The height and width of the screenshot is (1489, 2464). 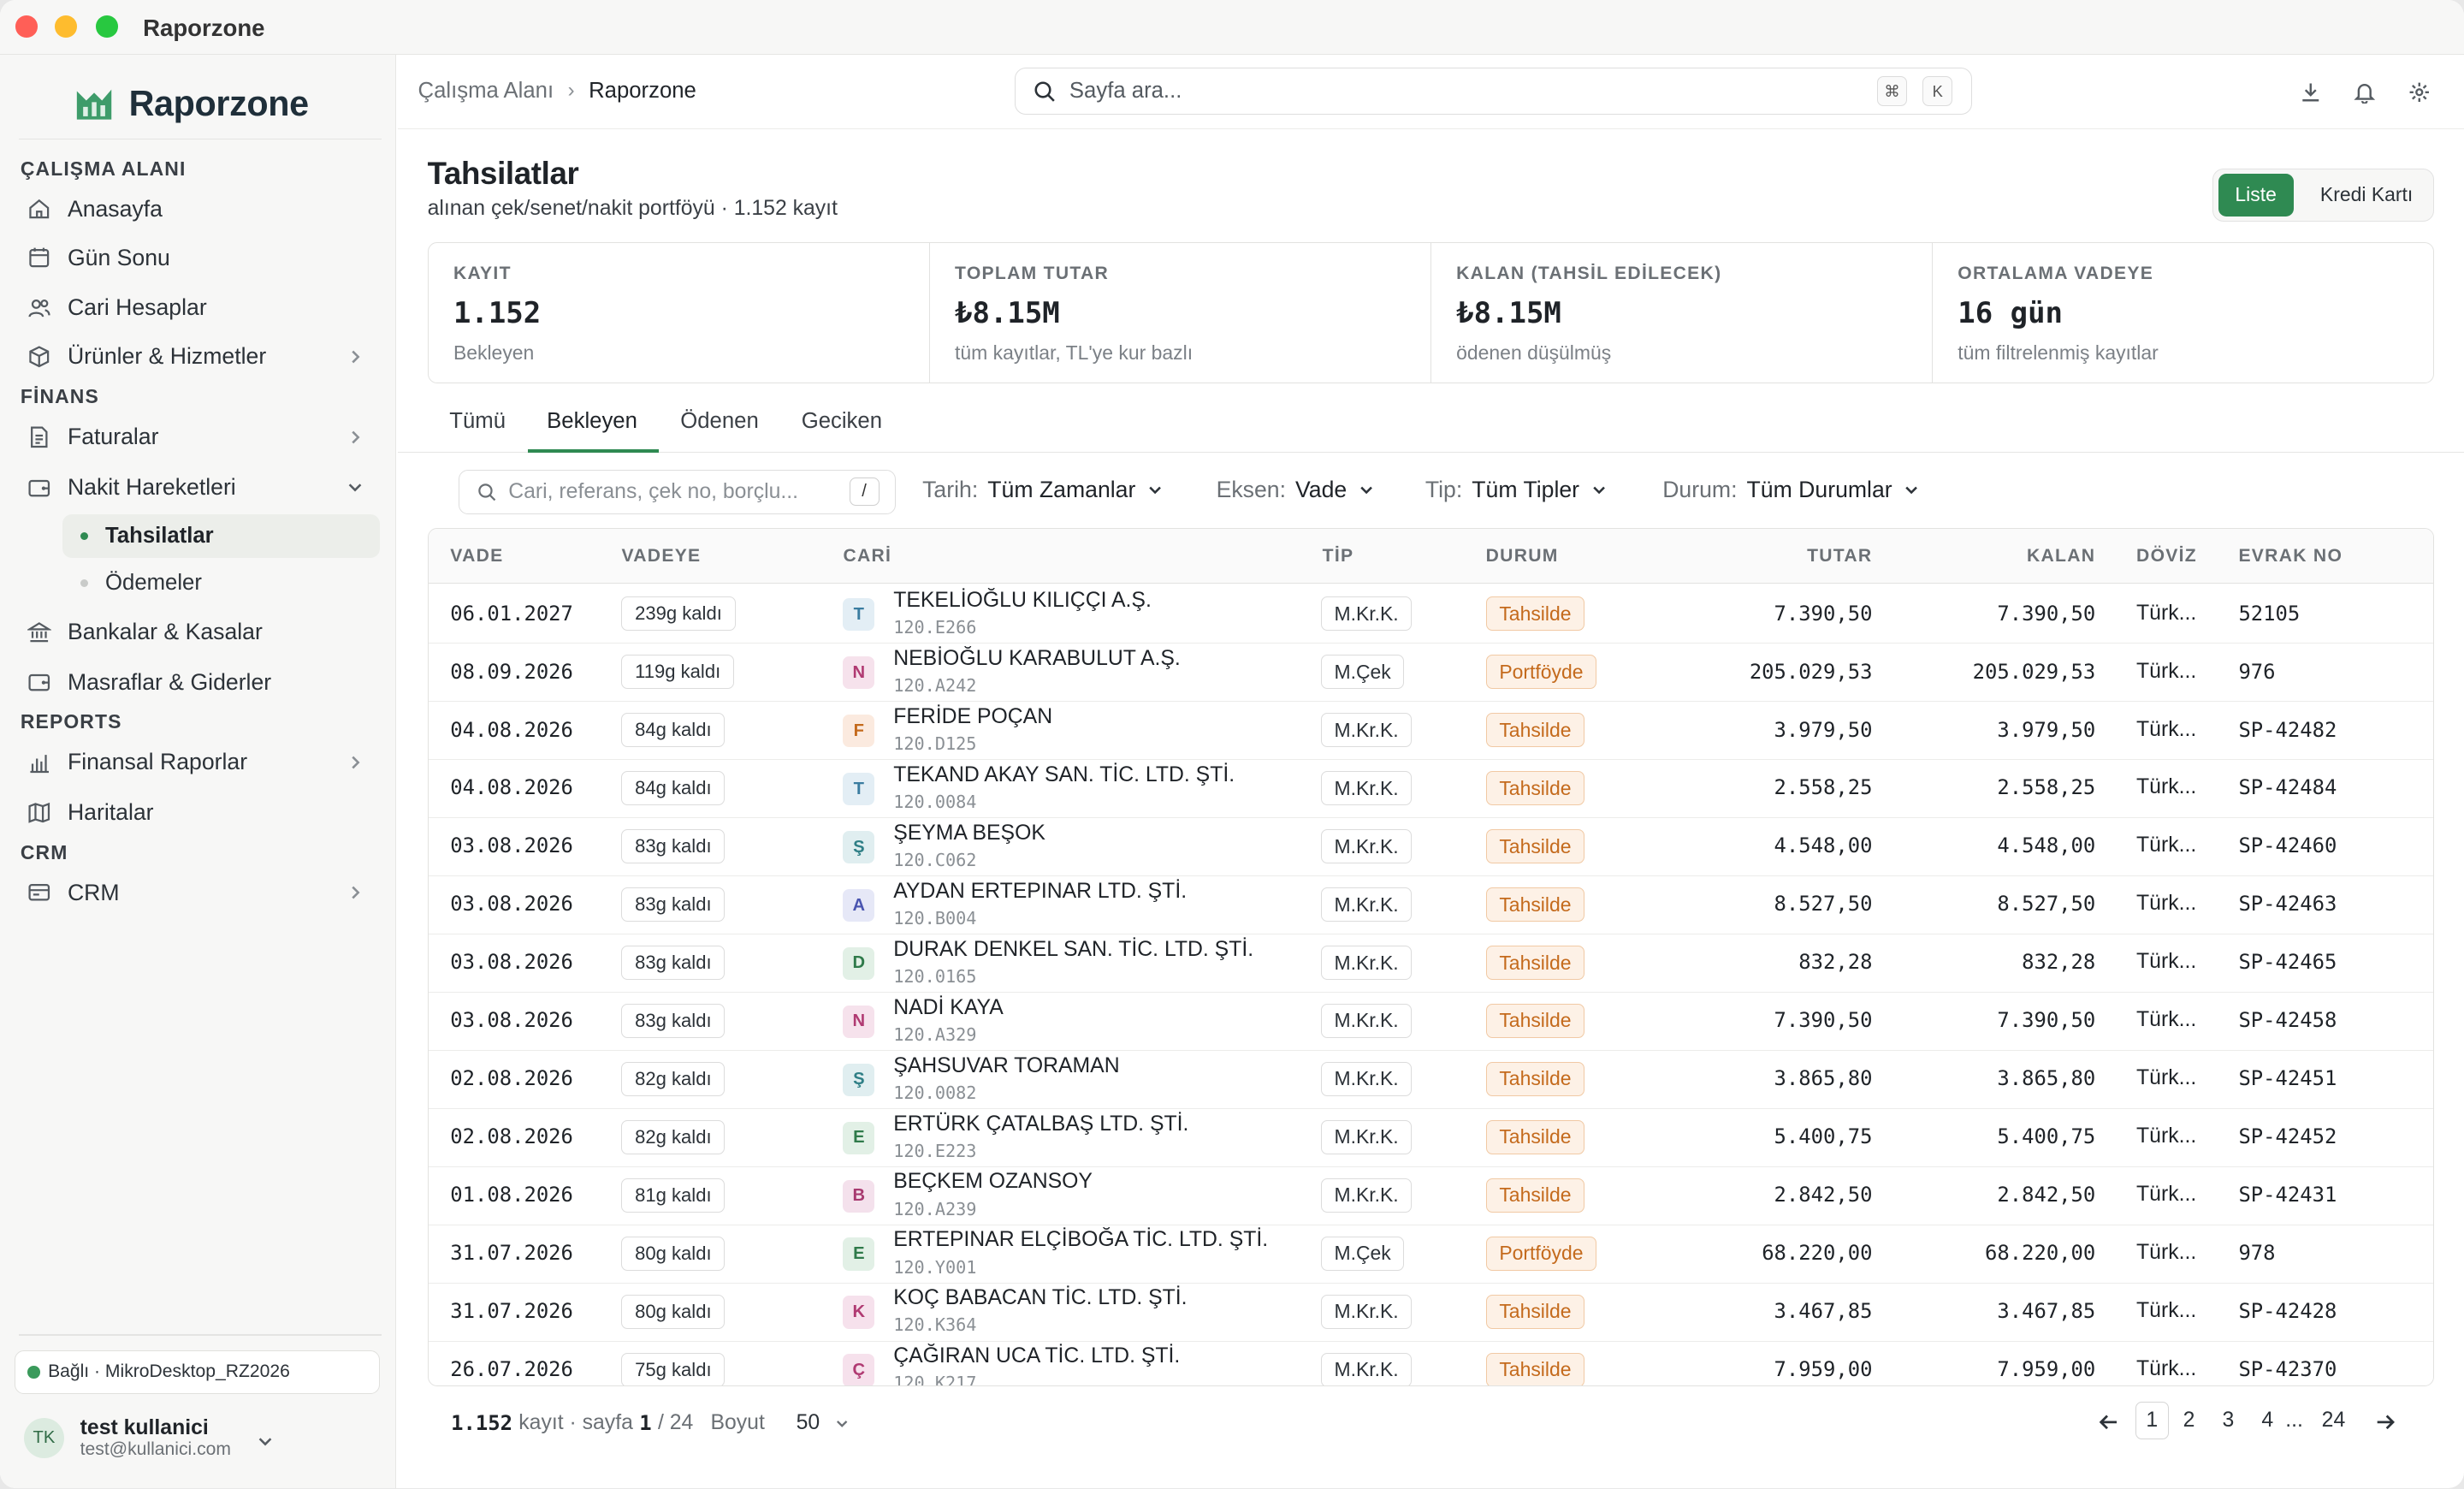 What do you see at coordinates (1251, 489) in the screenshot?
I see `filter-label: Eksen:` at bounding box center [1251, 489].